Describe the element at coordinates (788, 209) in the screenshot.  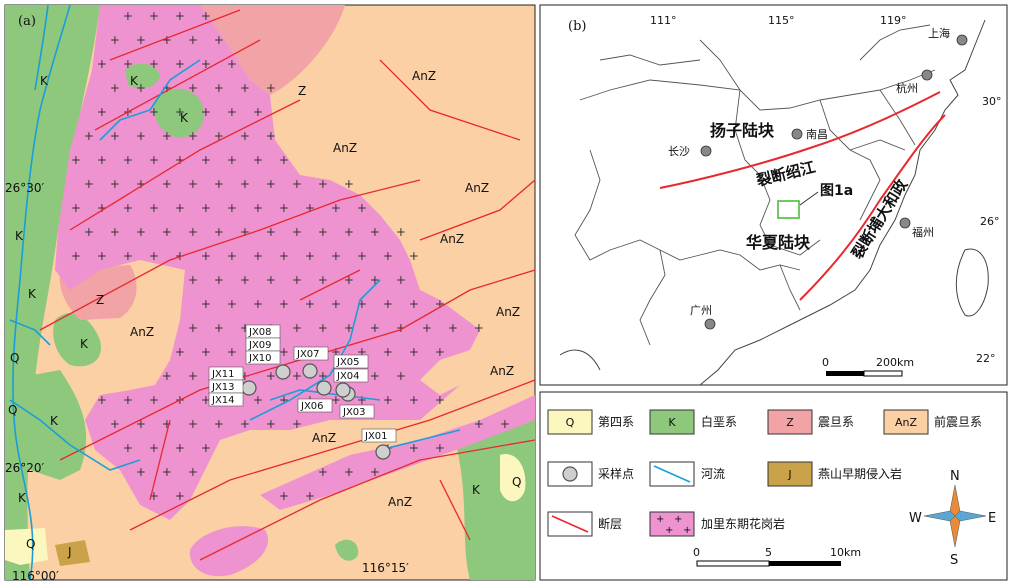
I see `study-area-box` at that location.